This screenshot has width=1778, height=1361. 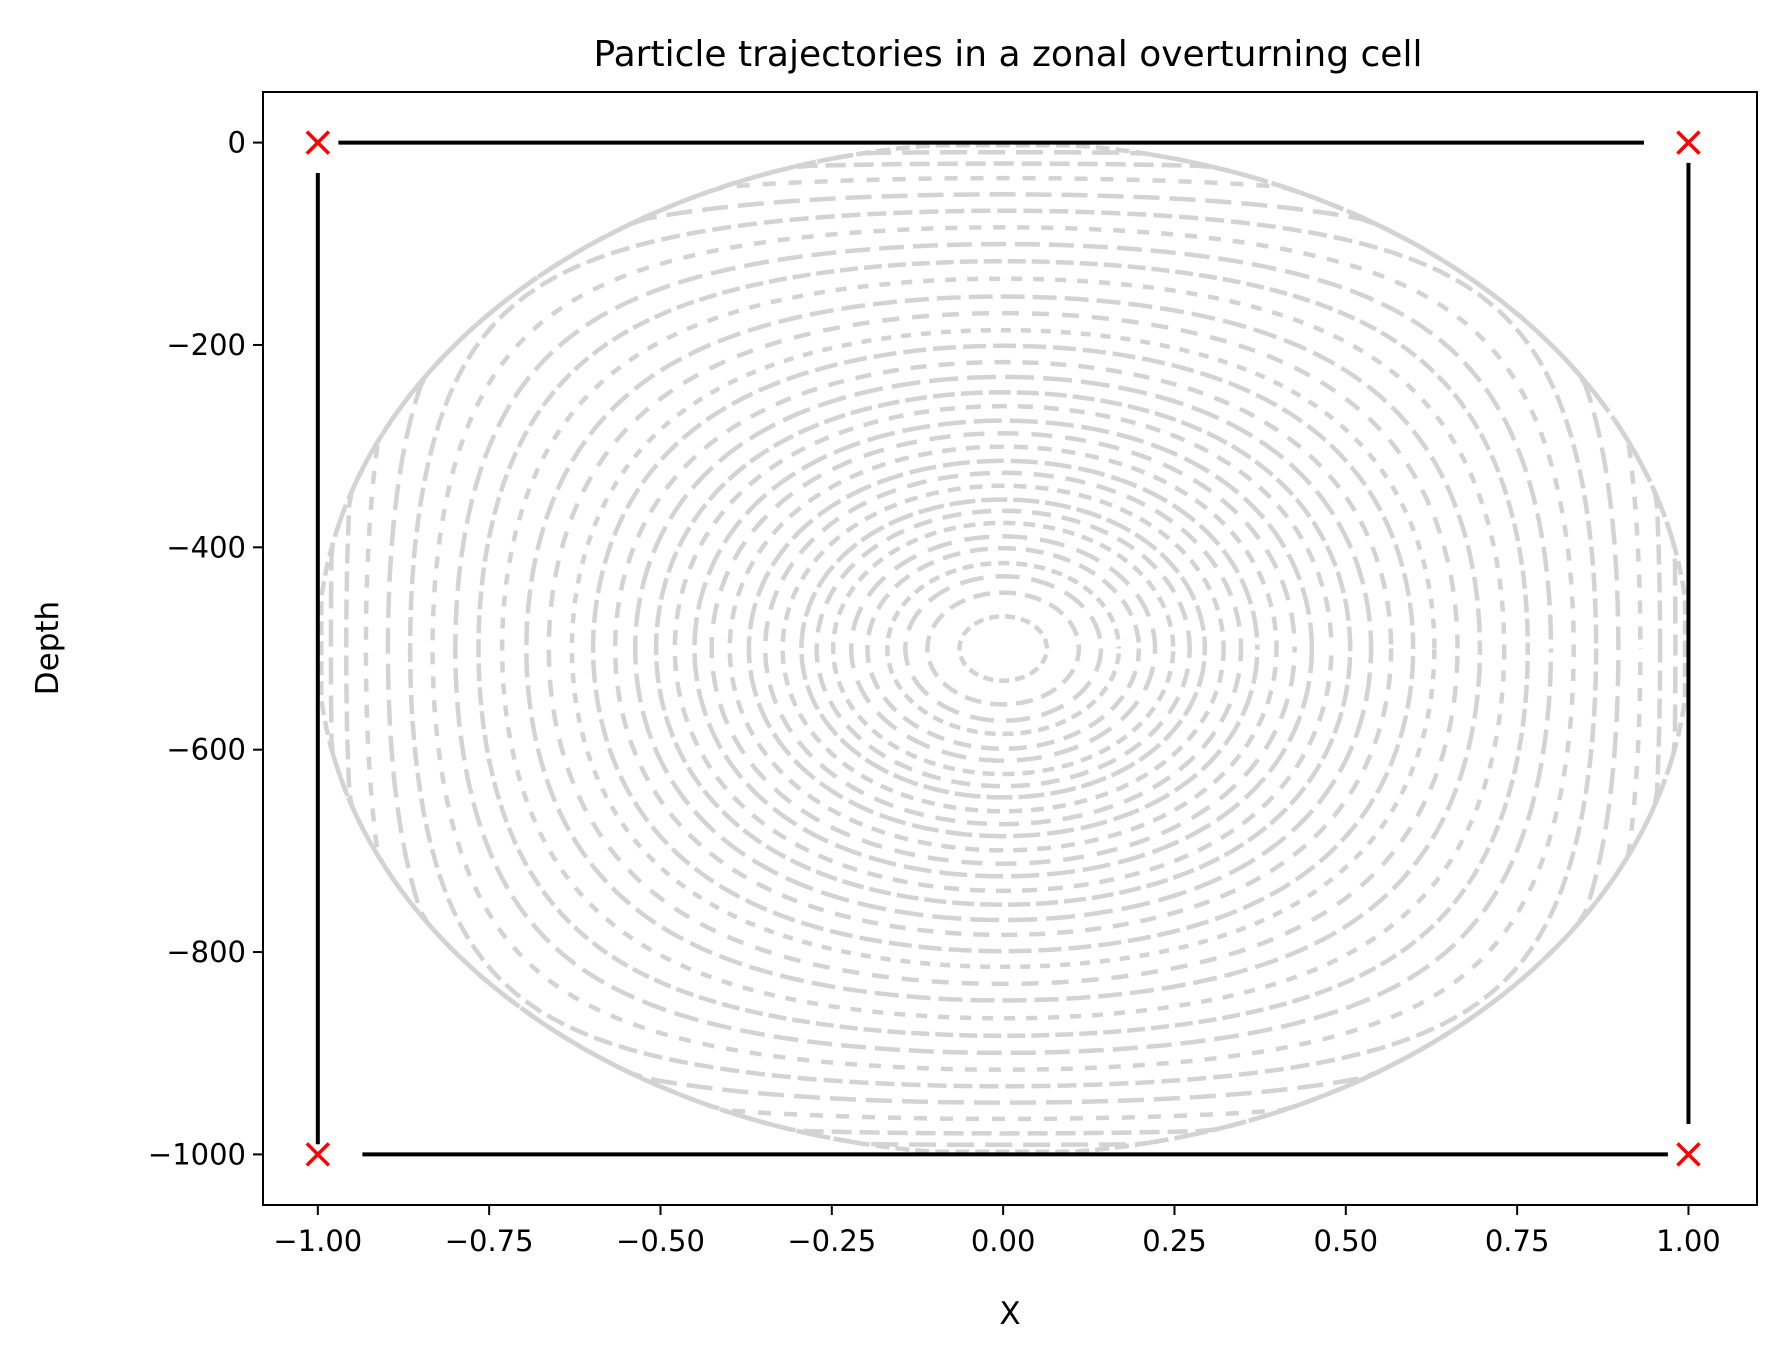 What do you see at coordinates (831, 1241) in the screenshot?
I see `x-tick-label: −0.25` at bounding box center [831, 1241].